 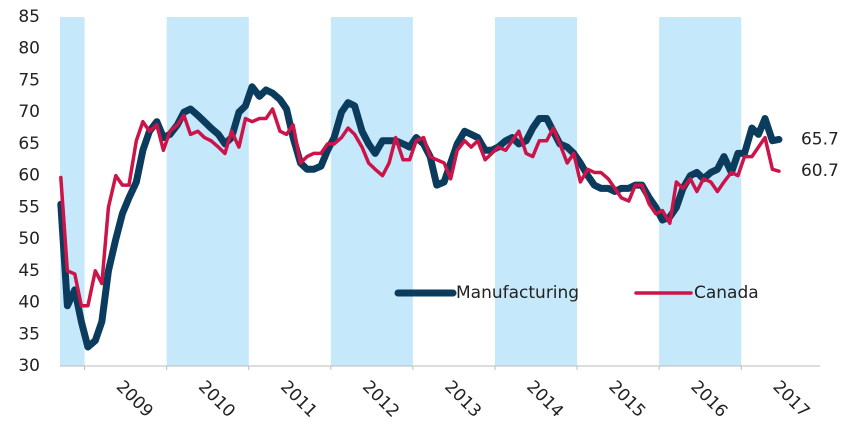 I want to click on x-tick-label: 2016, so click(x=709, y=399).